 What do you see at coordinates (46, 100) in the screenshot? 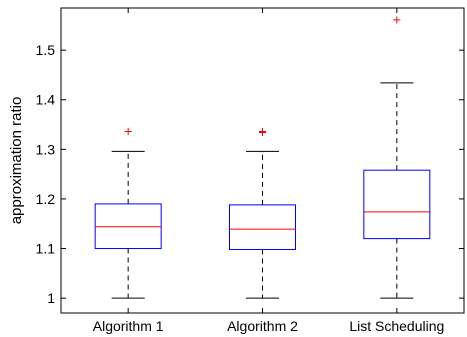
I see `y-tick-label: 1.4` at bounding box center [46, 100].